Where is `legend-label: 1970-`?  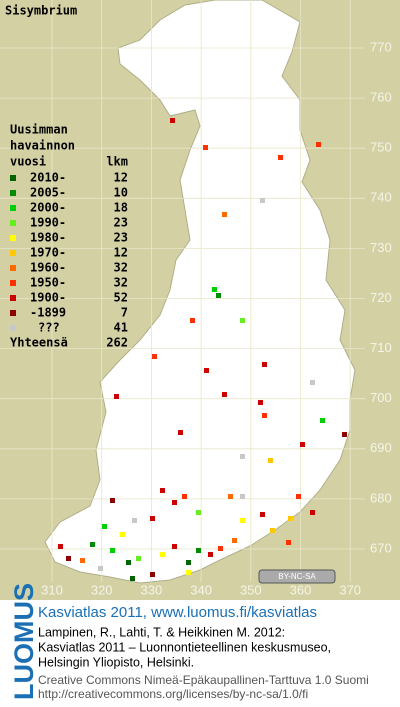
legend-label: 1970- is located at coordinates (48, 253).